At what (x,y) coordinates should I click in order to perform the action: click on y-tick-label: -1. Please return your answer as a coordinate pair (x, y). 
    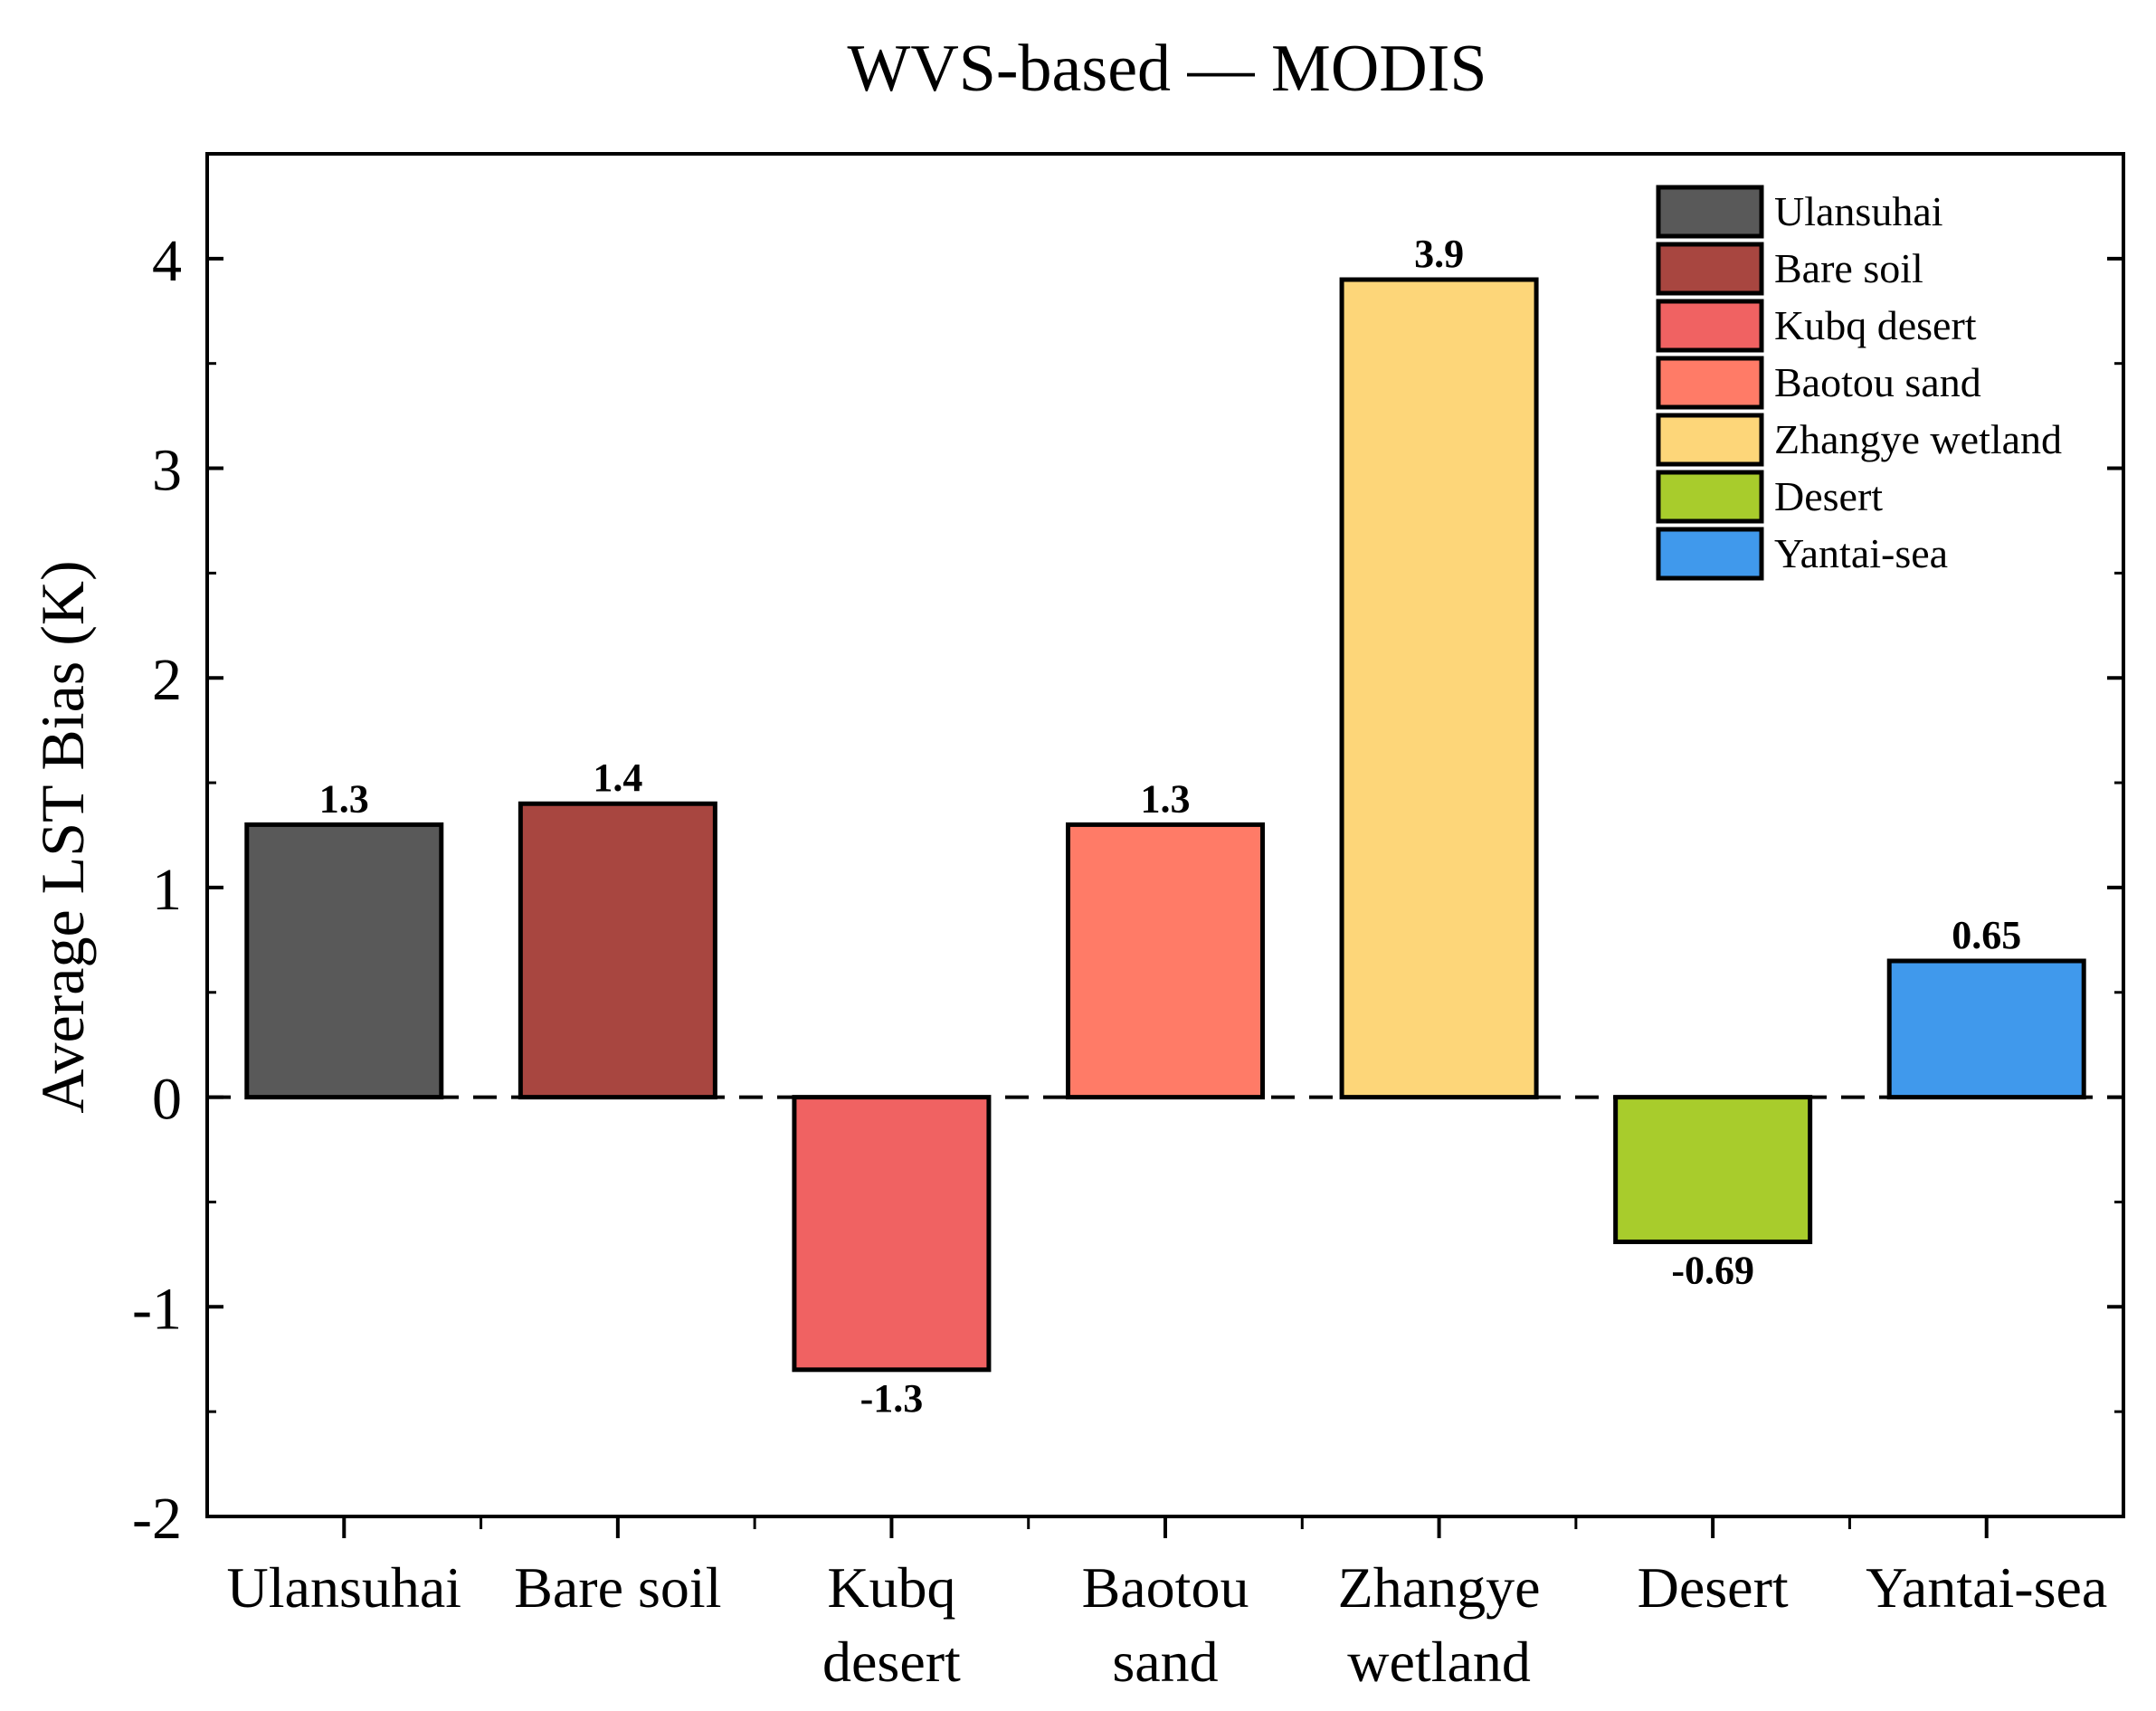
    Looking at the image, I should click on (157, 1309).